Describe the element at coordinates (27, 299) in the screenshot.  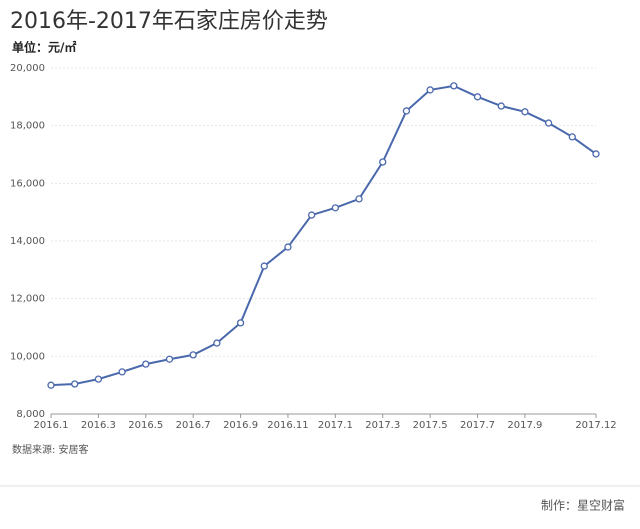
I see `y-tick-label: 12,000` at that location.